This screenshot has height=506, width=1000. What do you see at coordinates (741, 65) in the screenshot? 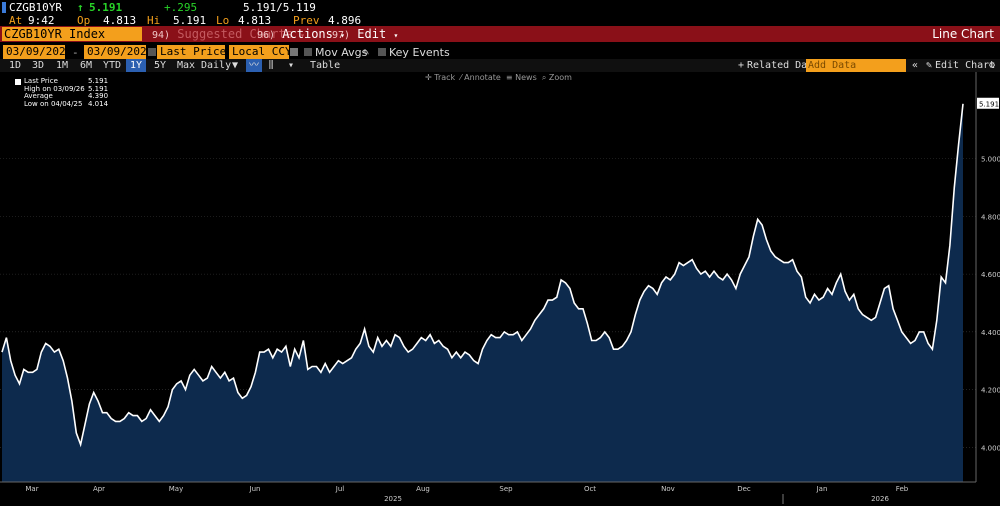
I see `plus-icon: +` at bounding box center [741, 65].